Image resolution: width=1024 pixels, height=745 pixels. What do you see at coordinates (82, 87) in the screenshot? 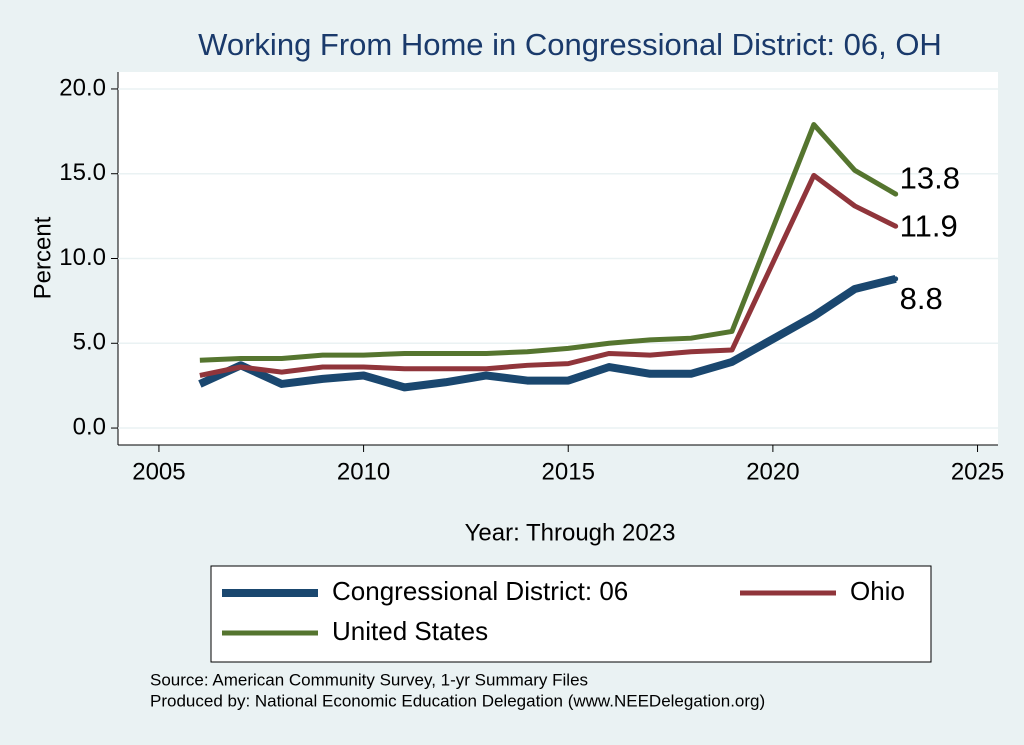
I see `y-tick-label: 20.0` at bounding box center [82, 87].